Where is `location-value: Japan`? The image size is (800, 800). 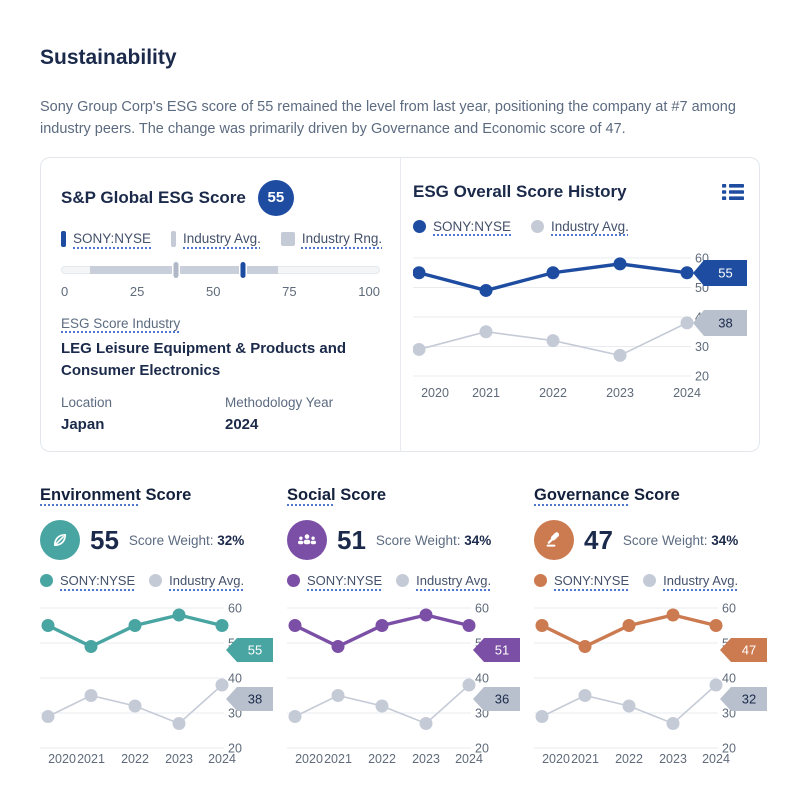
location-value: Japan is located at coordinates (83, 425).